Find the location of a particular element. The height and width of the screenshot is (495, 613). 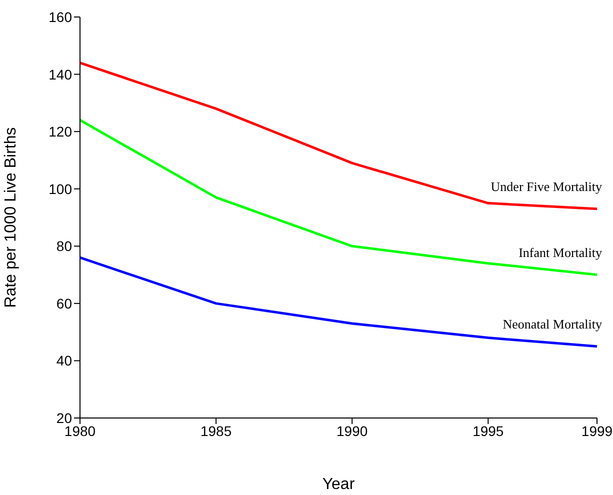

series-label: Neonatal Mortality is located at coordinates (552, 324).